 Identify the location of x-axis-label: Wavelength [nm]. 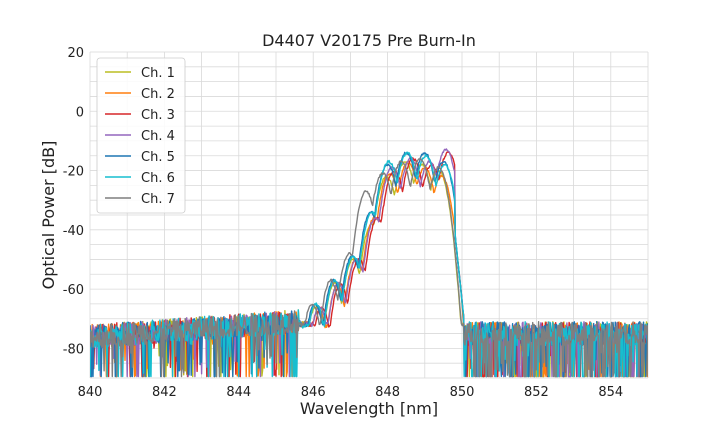
(369, 408).